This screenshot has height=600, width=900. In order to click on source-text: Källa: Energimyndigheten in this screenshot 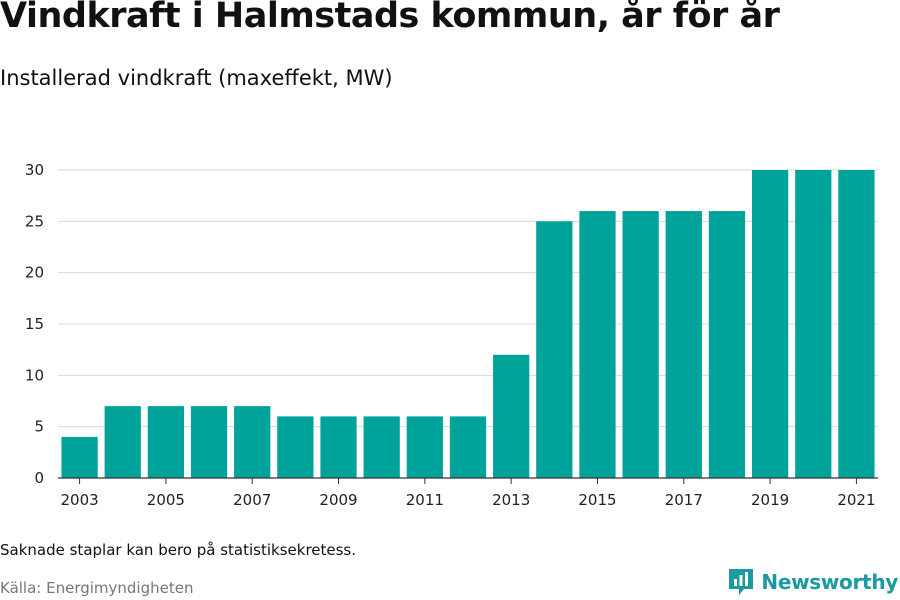, I will do `click(97, 588)`.